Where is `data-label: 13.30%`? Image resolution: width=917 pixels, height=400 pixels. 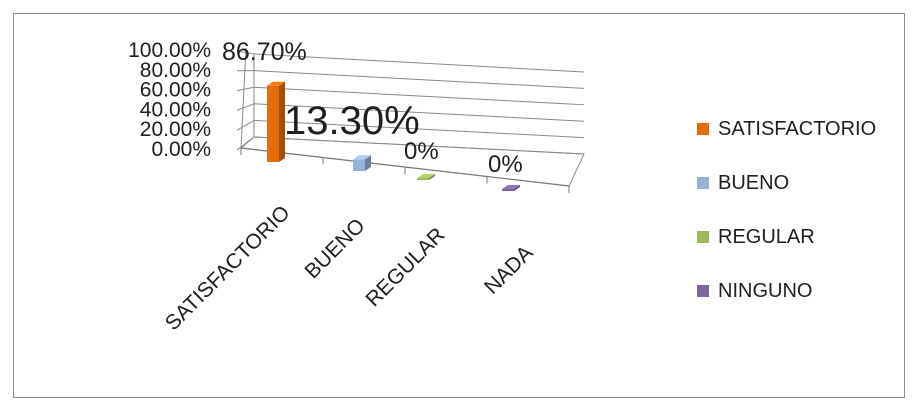
data-label: 13.30% is located at coordinates (352, 121).